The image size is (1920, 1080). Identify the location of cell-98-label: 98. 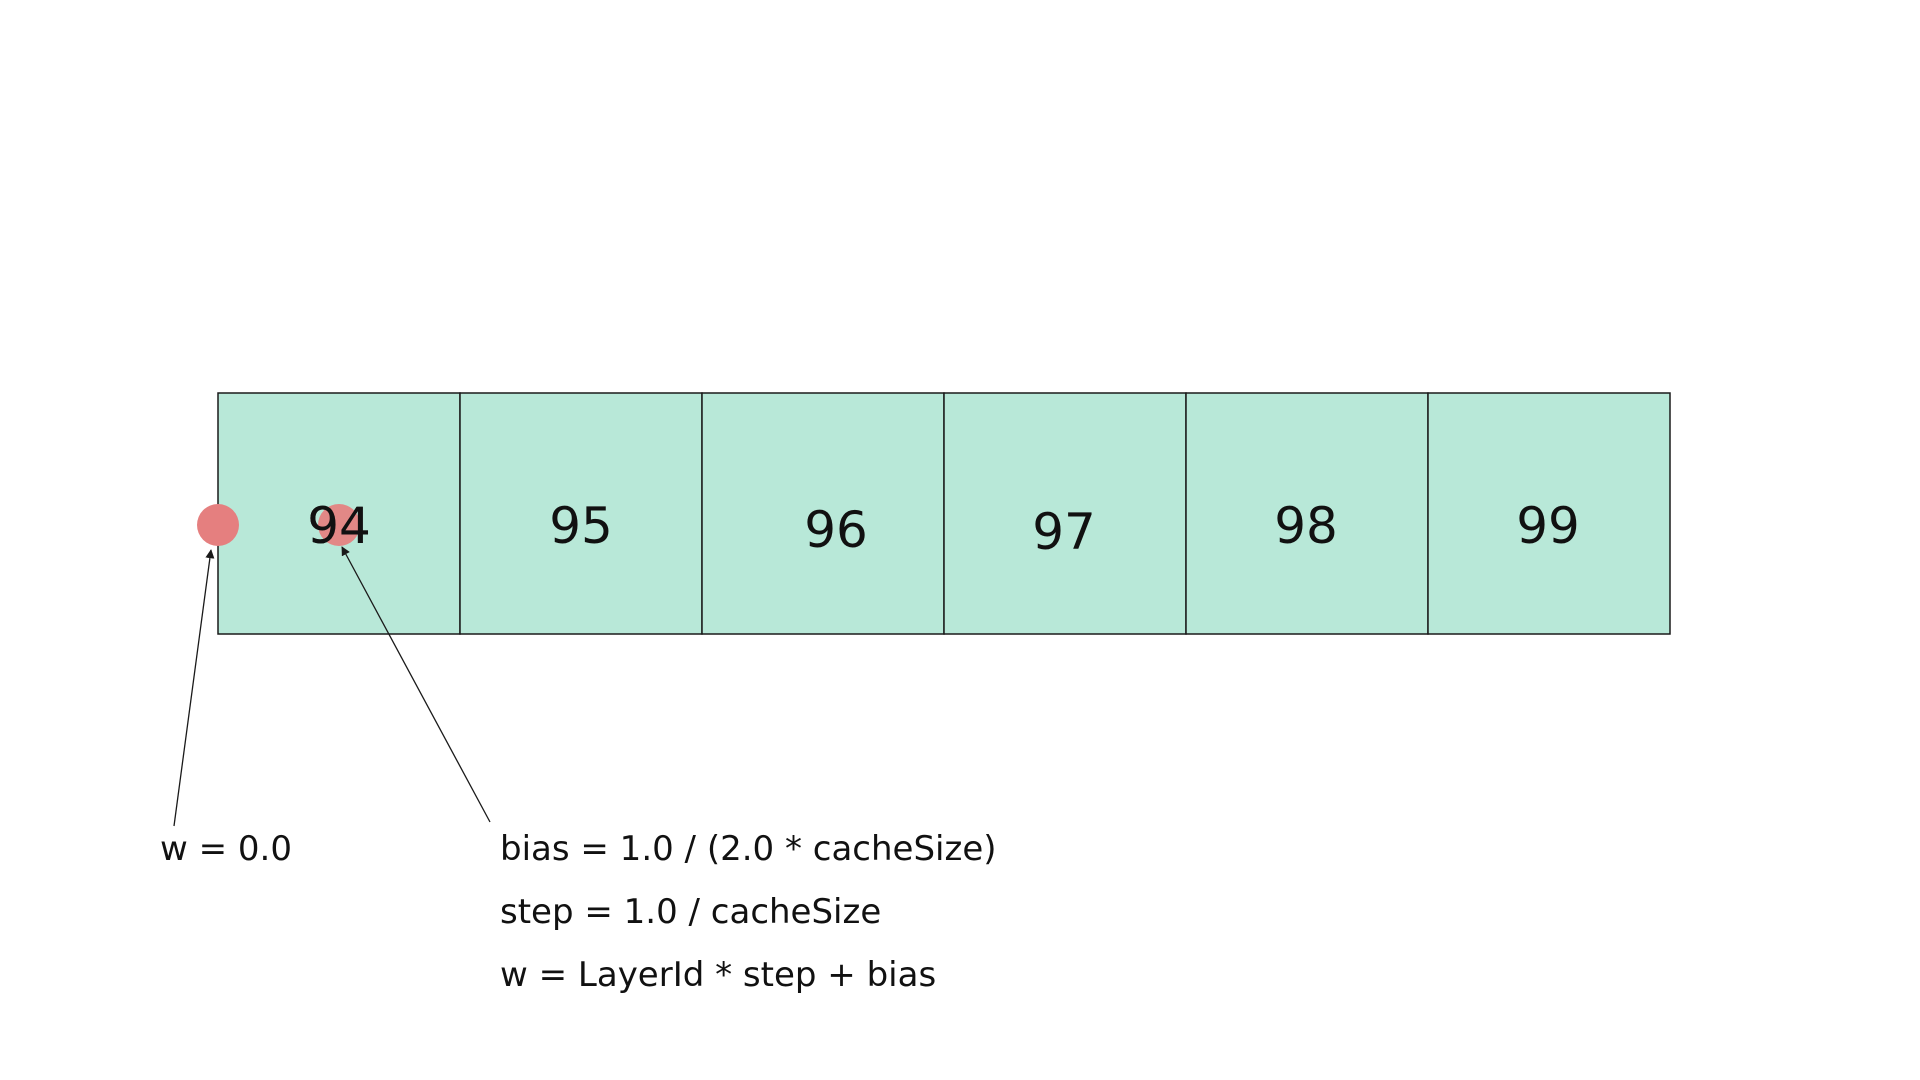
(1306, 526).